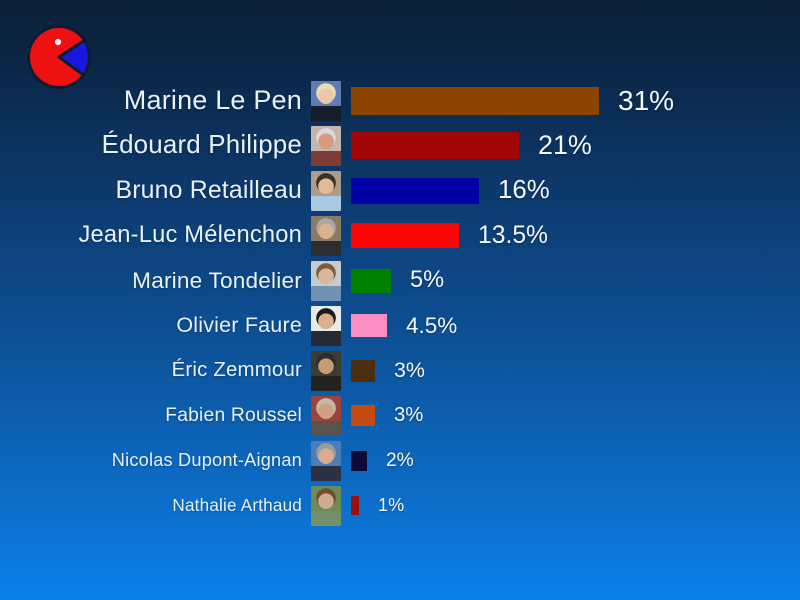  What do you see at coordinates (400, 325) in the screenshot?
I see `candidate-row: Olivier Faure 4.5%` at bounding box center [400, 325].